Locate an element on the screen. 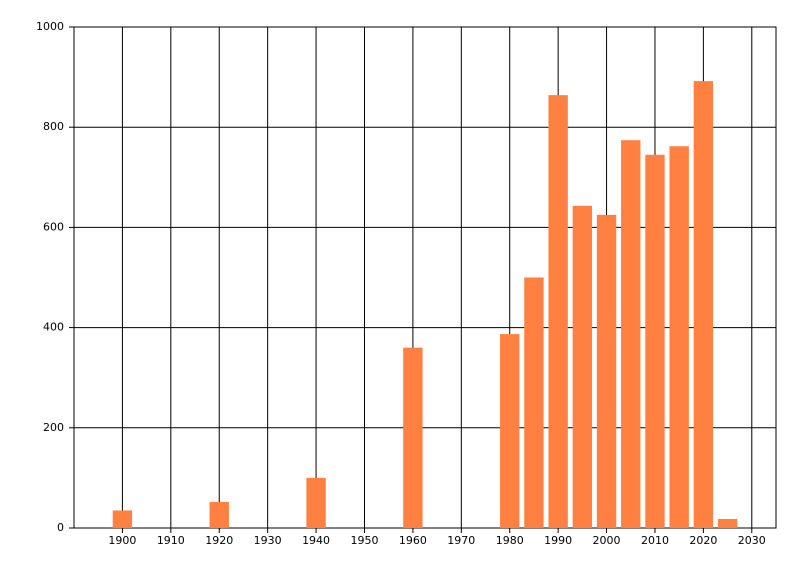  x-tick-label: 1910 is located at coordinates (171, 540).